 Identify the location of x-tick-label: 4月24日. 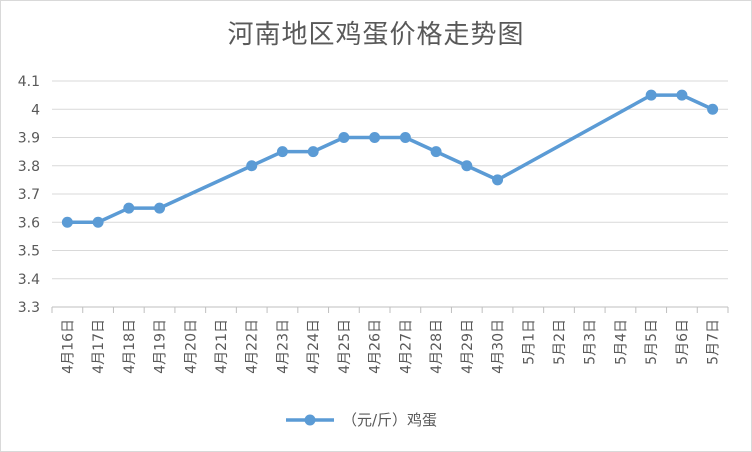
(314, 346).